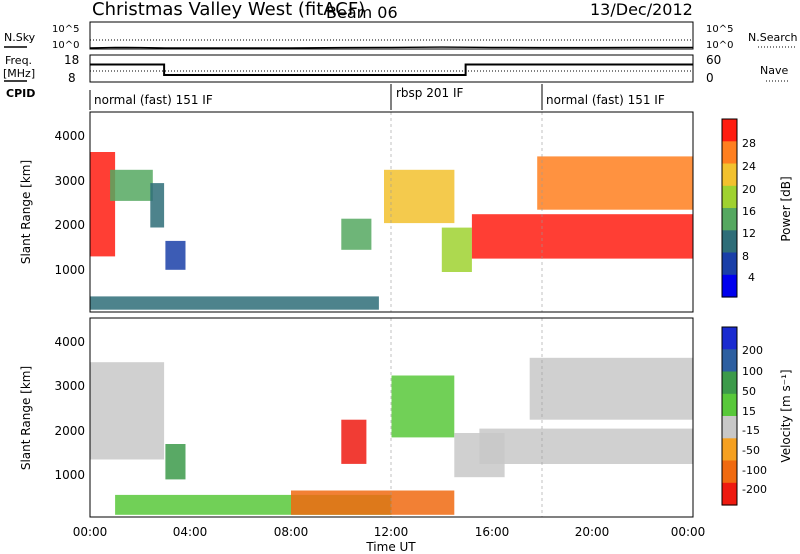 The width and height of the screenshot is (800, 554). Describe the element at coordinates (69, 386) in the screenshot. I see `velocity-ytick-3000: 3000` at that location.